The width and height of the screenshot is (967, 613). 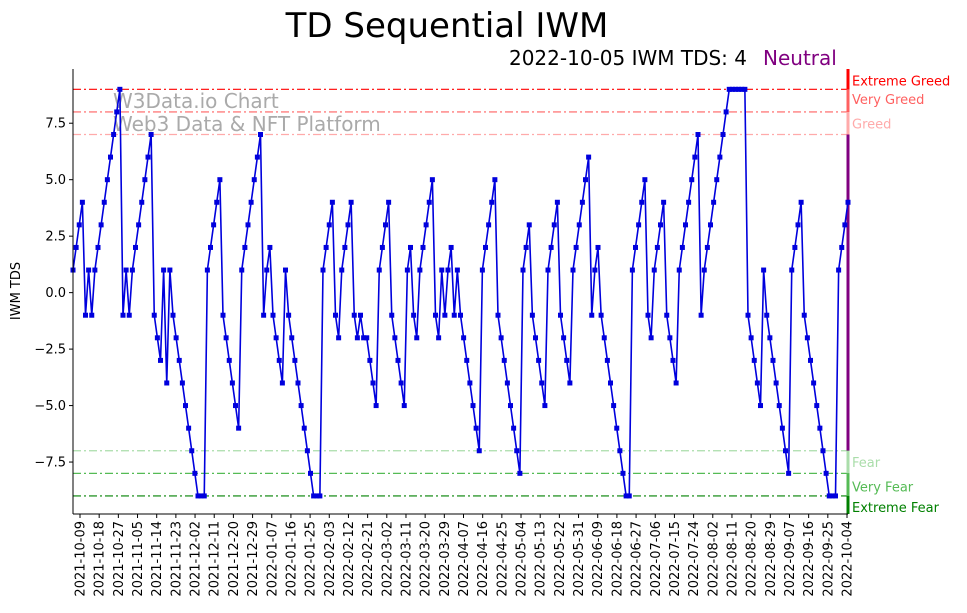 What do you see at coordinates (694, 559) in the screenshot?
I see `x-tick-label: 2022-07-24` at bounding box center [694, 559].